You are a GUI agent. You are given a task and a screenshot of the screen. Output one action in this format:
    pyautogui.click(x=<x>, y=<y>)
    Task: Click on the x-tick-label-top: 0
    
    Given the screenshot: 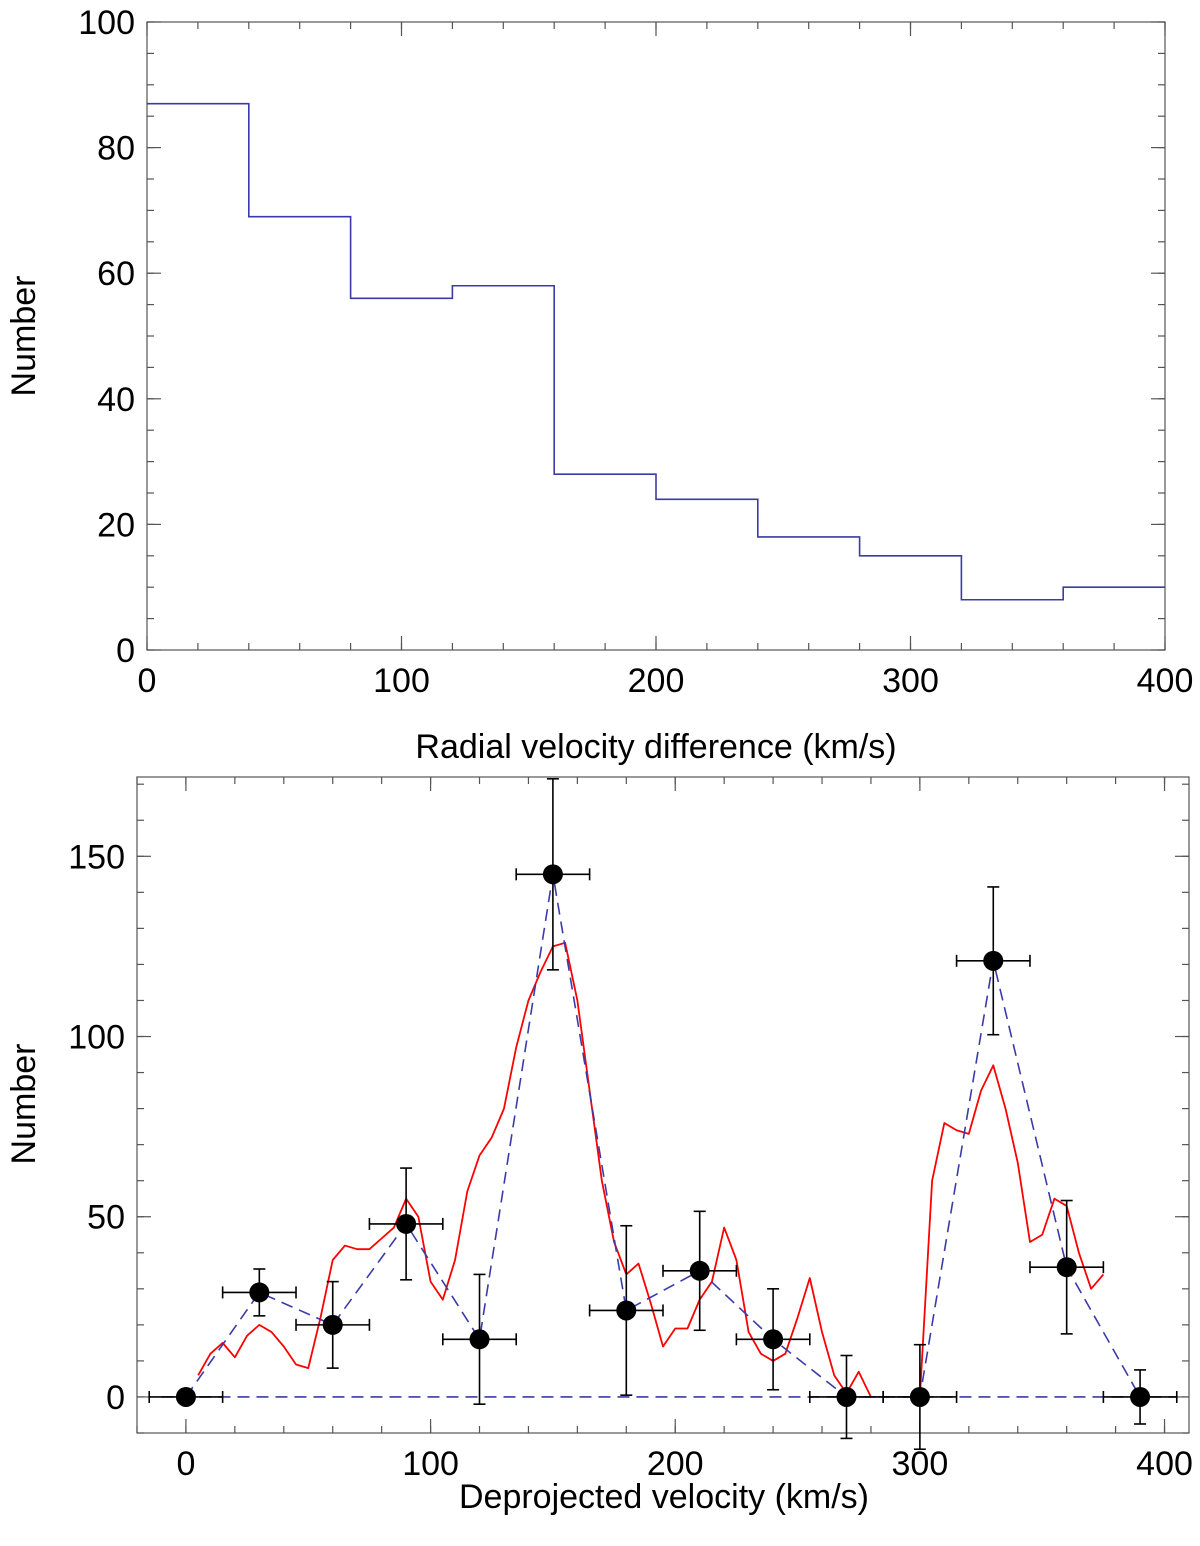 What is the action you would take?
    pyautogui.click(x=147, y=681)
    